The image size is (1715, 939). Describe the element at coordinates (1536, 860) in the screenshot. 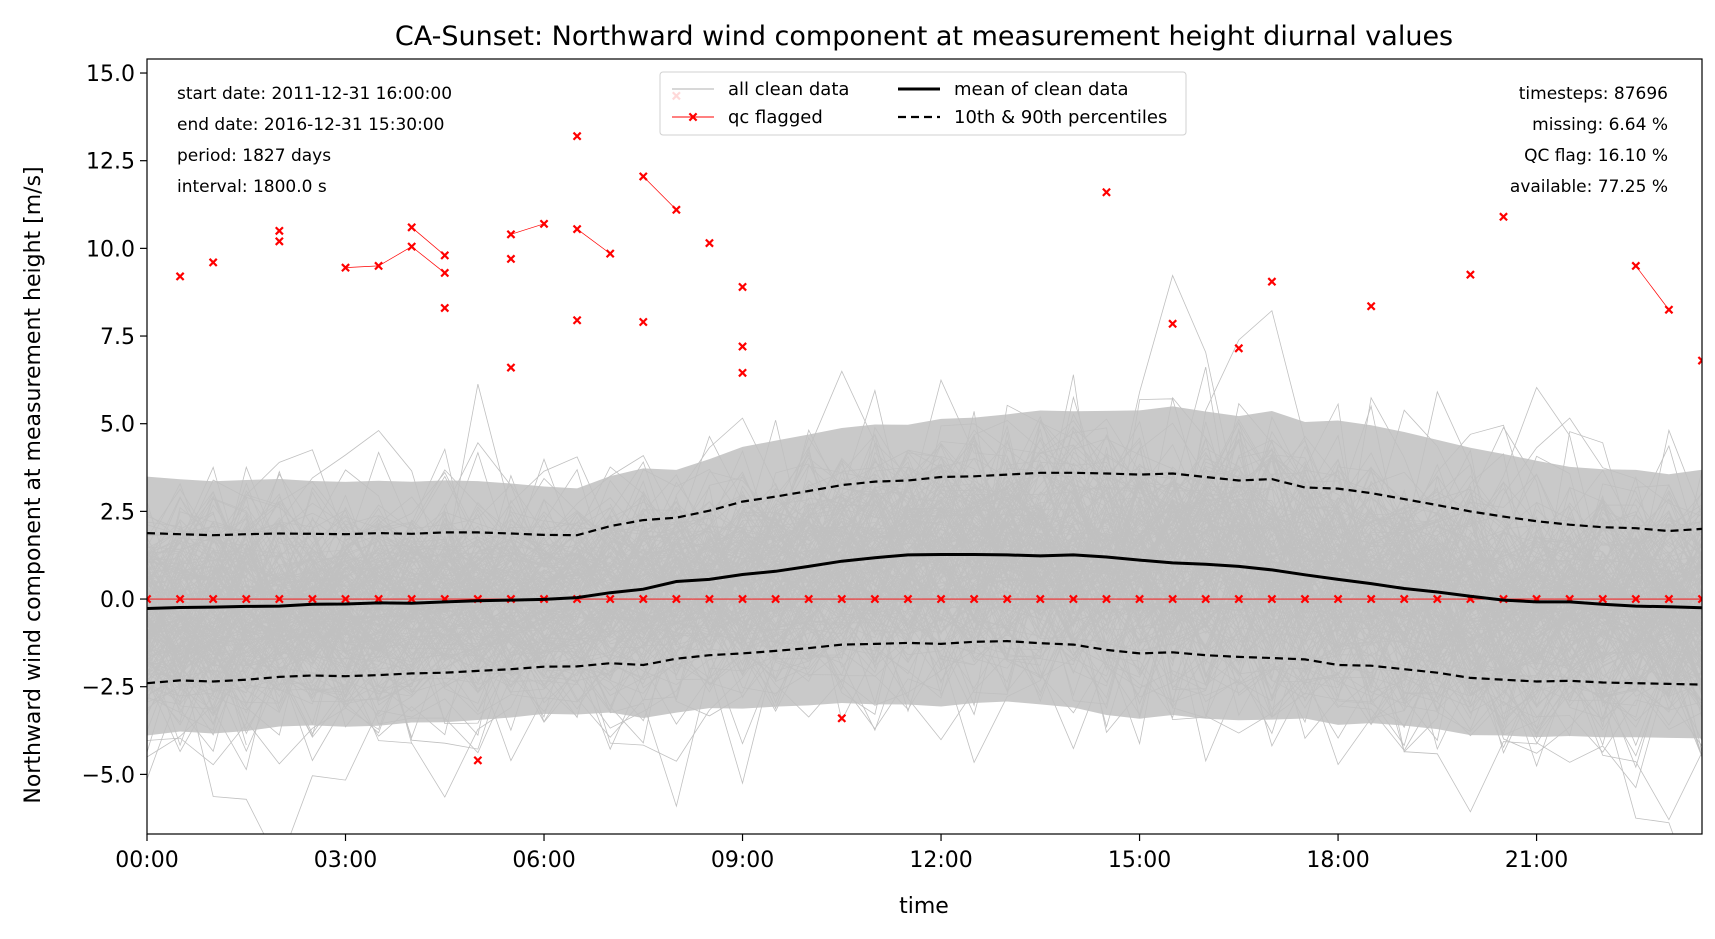

I see `x-tick-label: 21:00` at that location.